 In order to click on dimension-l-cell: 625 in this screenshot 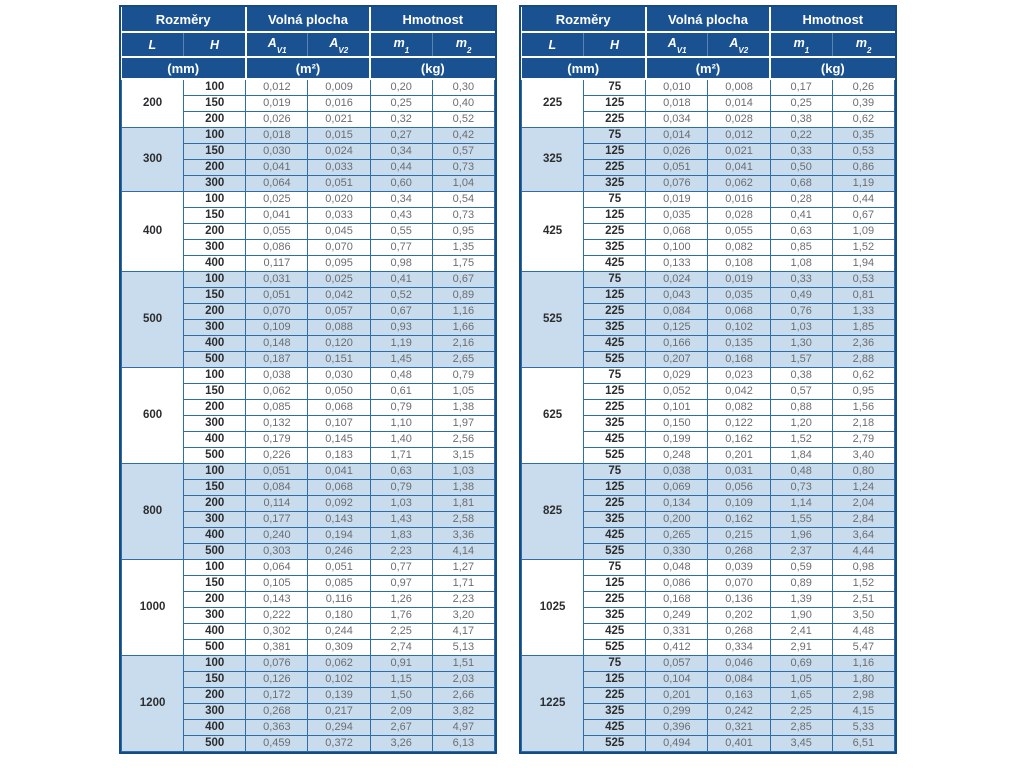, I will do `click(552, 415)`.